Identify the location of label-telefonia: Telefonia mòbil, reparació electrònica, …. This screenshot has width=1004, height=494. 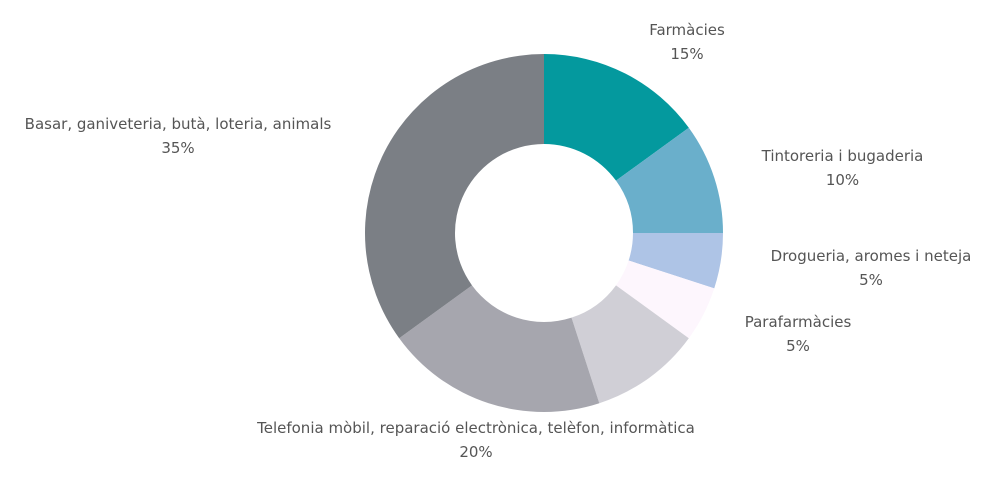
(476, 440).